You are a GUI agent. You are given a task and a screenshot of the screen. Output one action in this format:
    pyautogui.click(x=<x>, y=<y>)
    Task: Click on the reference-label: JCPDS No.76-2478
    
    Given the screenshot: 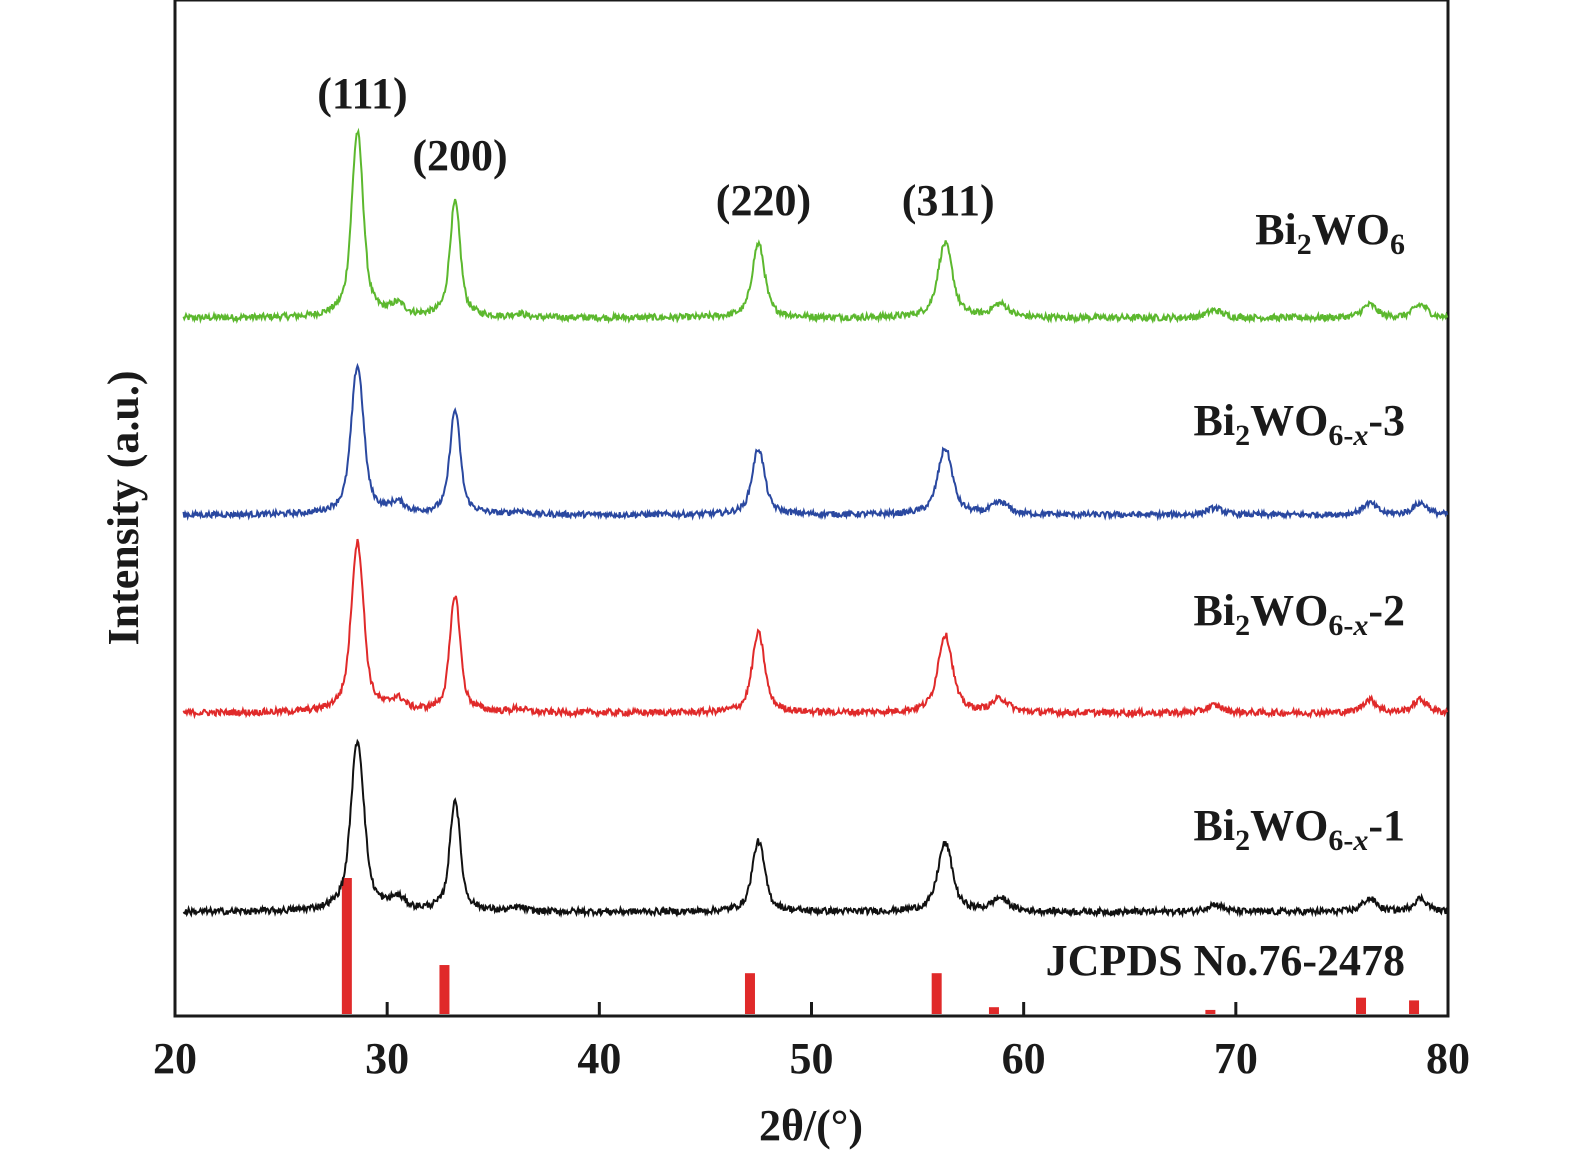 What is the action you would take?
    pyautogui.click(x=1225, y=960)
    